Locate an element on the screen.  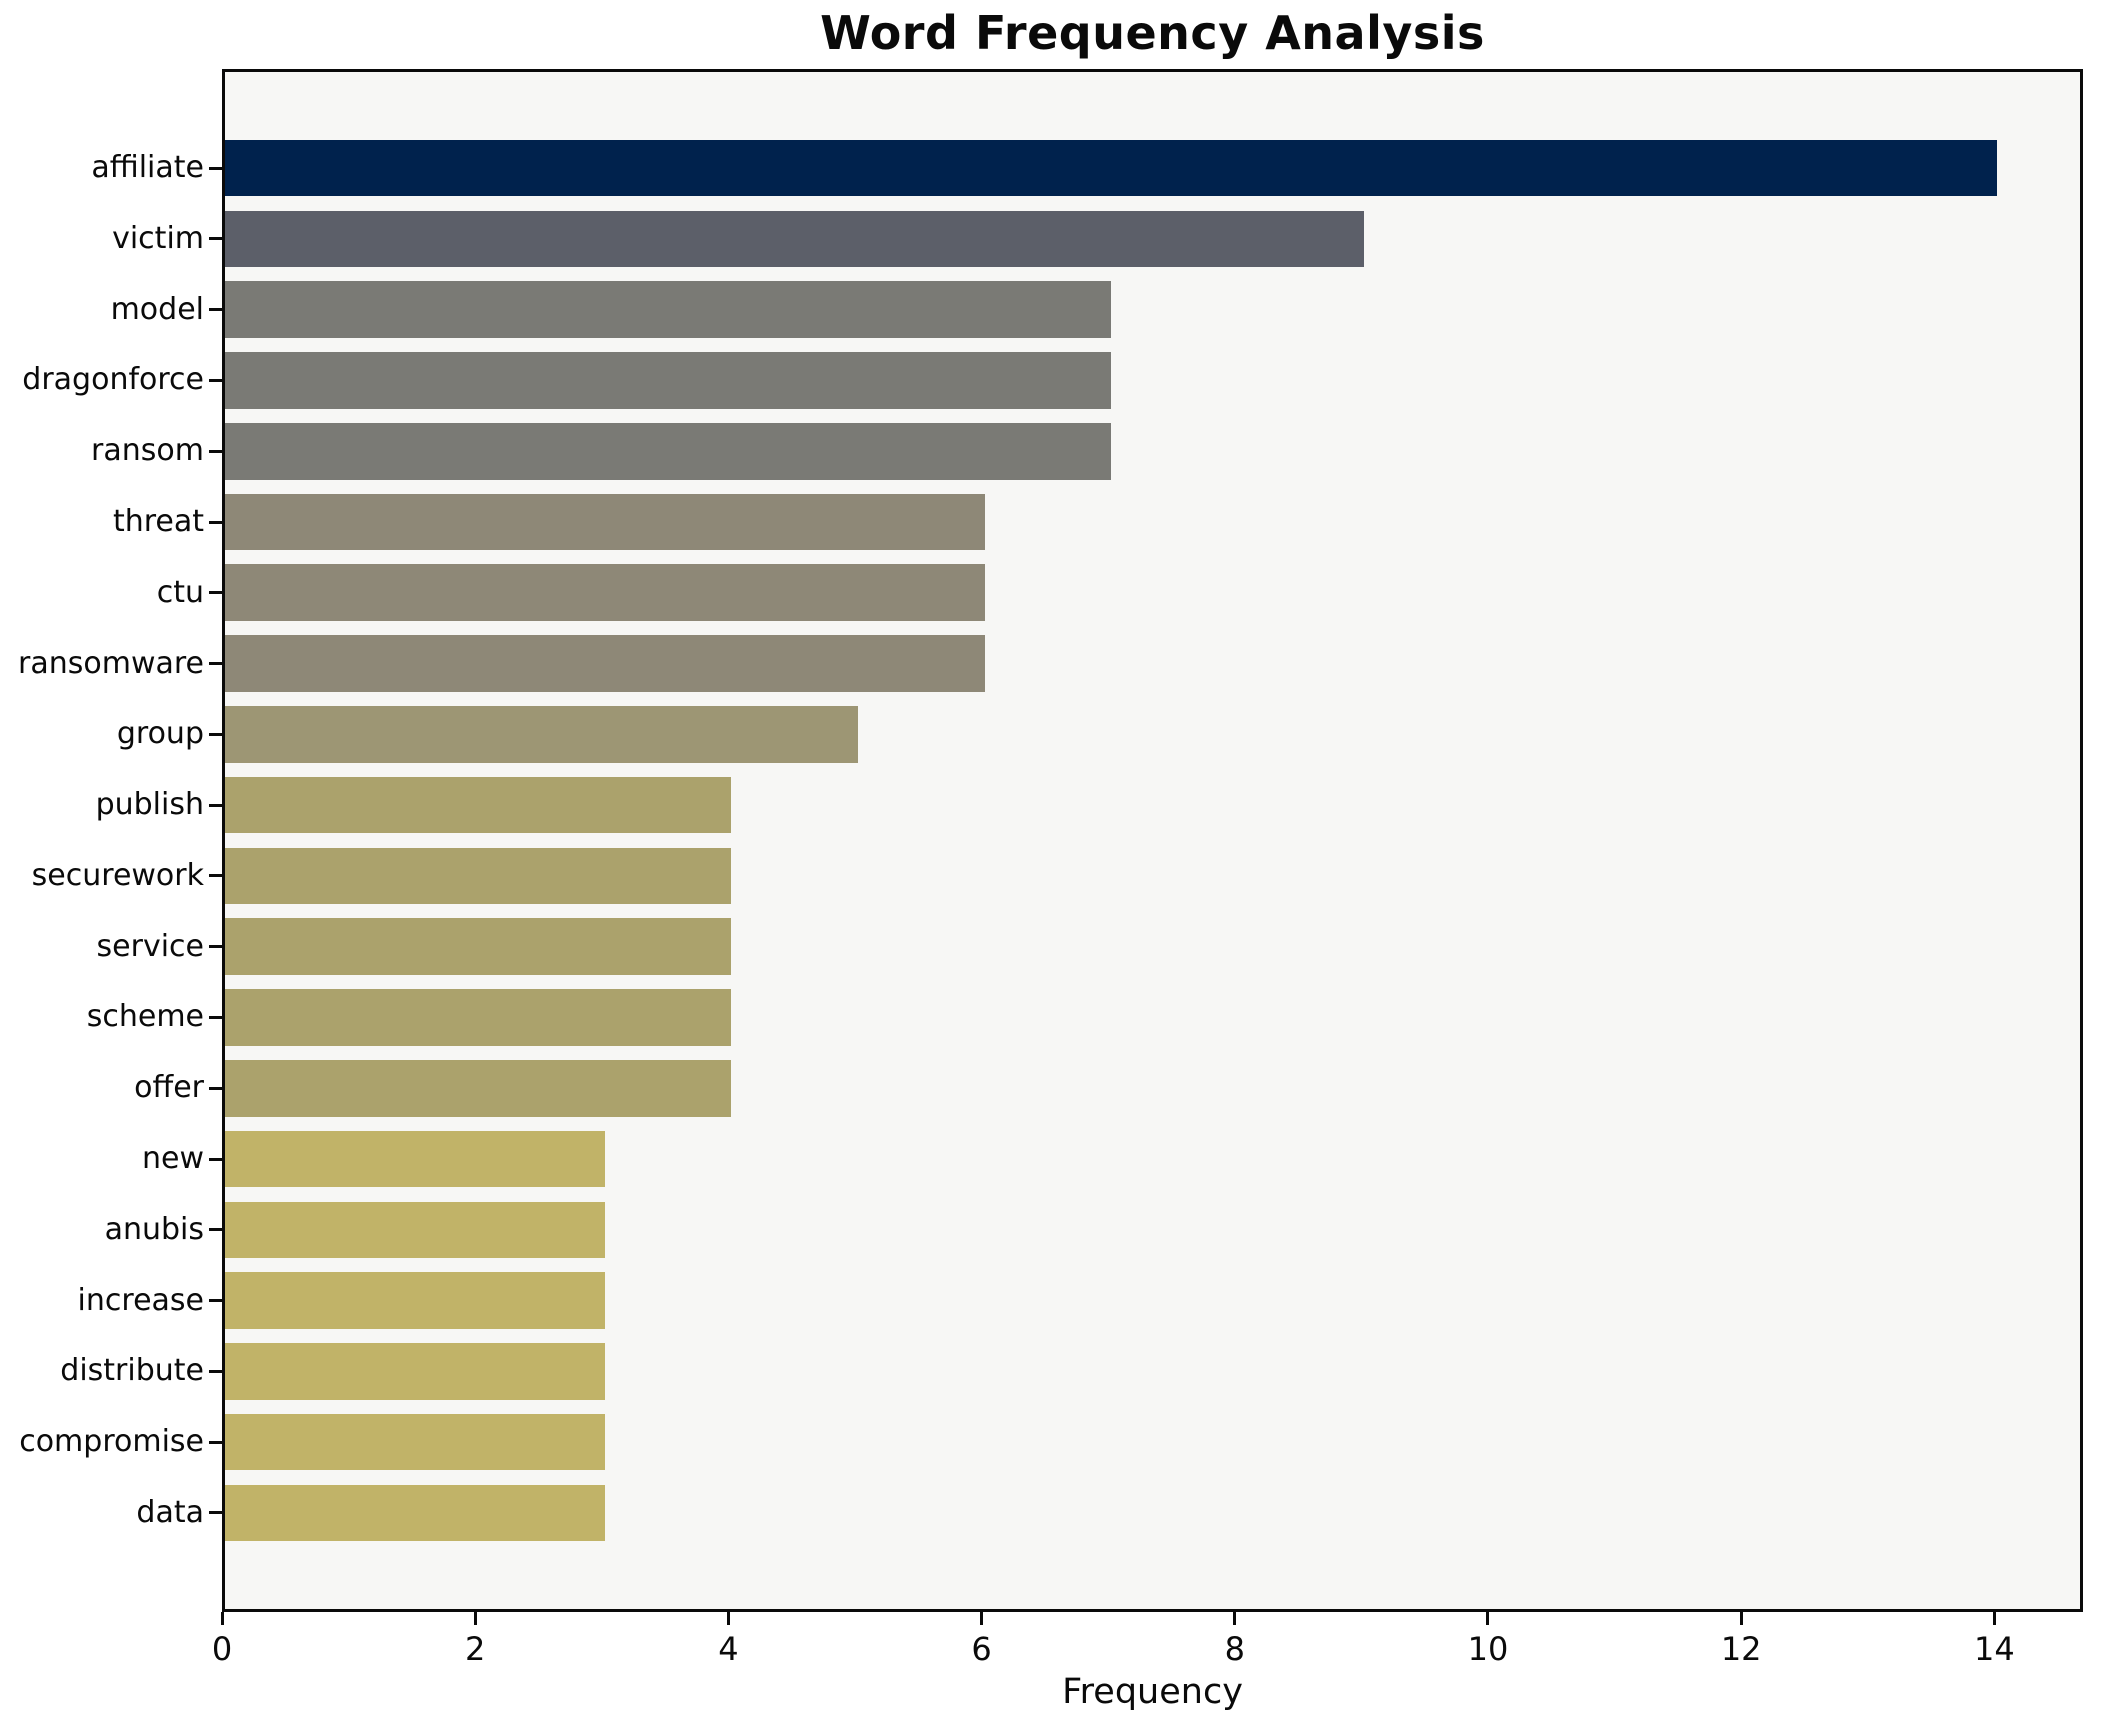
ytick-label-securework: securework is located at coordinates (117, 875).